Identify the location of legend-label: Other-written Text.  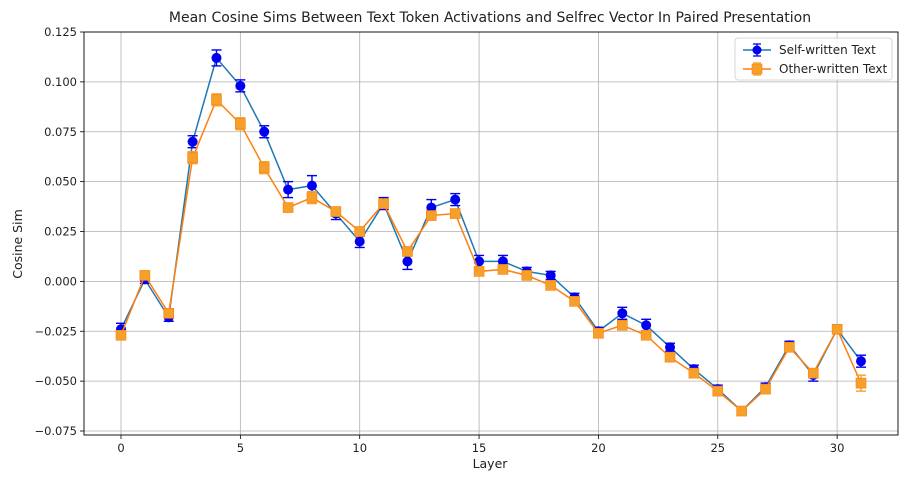
(833, 69).